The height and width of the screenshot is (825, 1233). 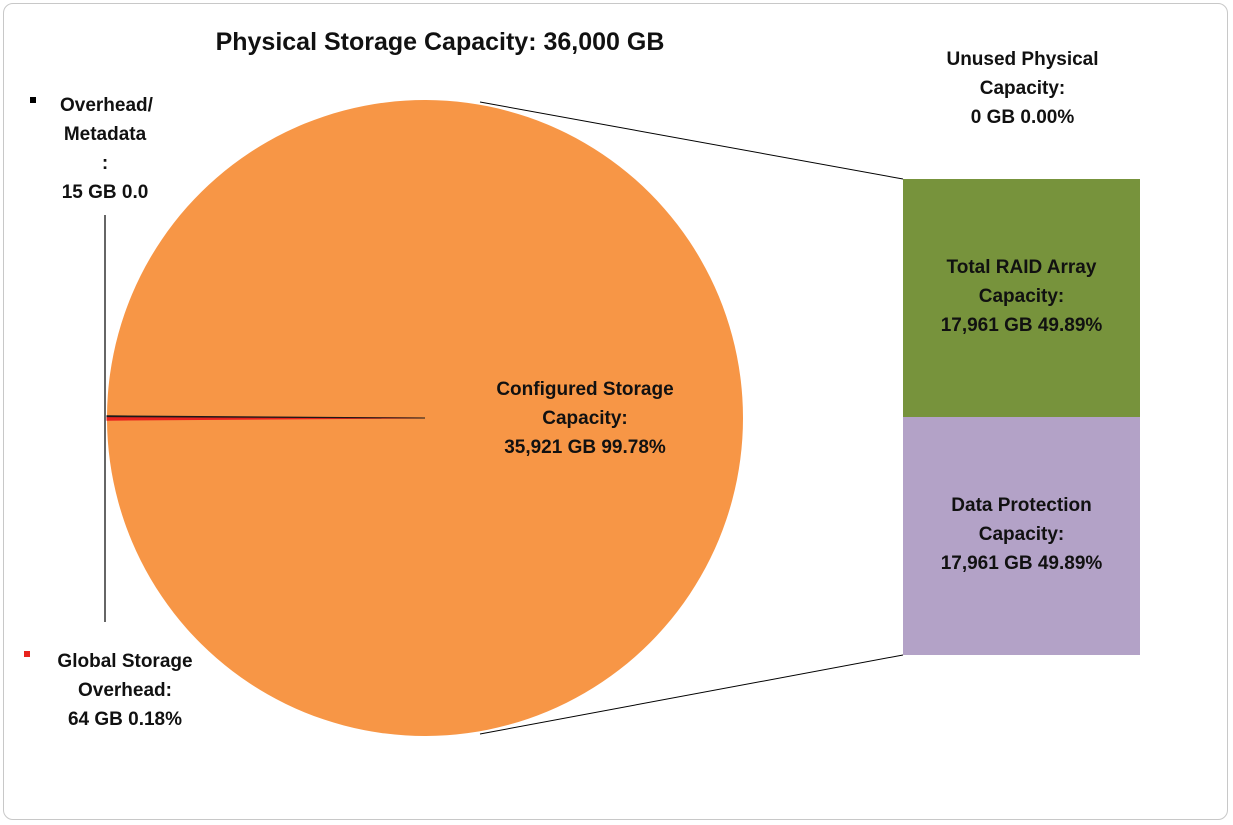 What do you see at coordinates (125, 719) in the screenshot?
I see `label-text: 64 GB 0.18%` at bounding box center [125, 719].